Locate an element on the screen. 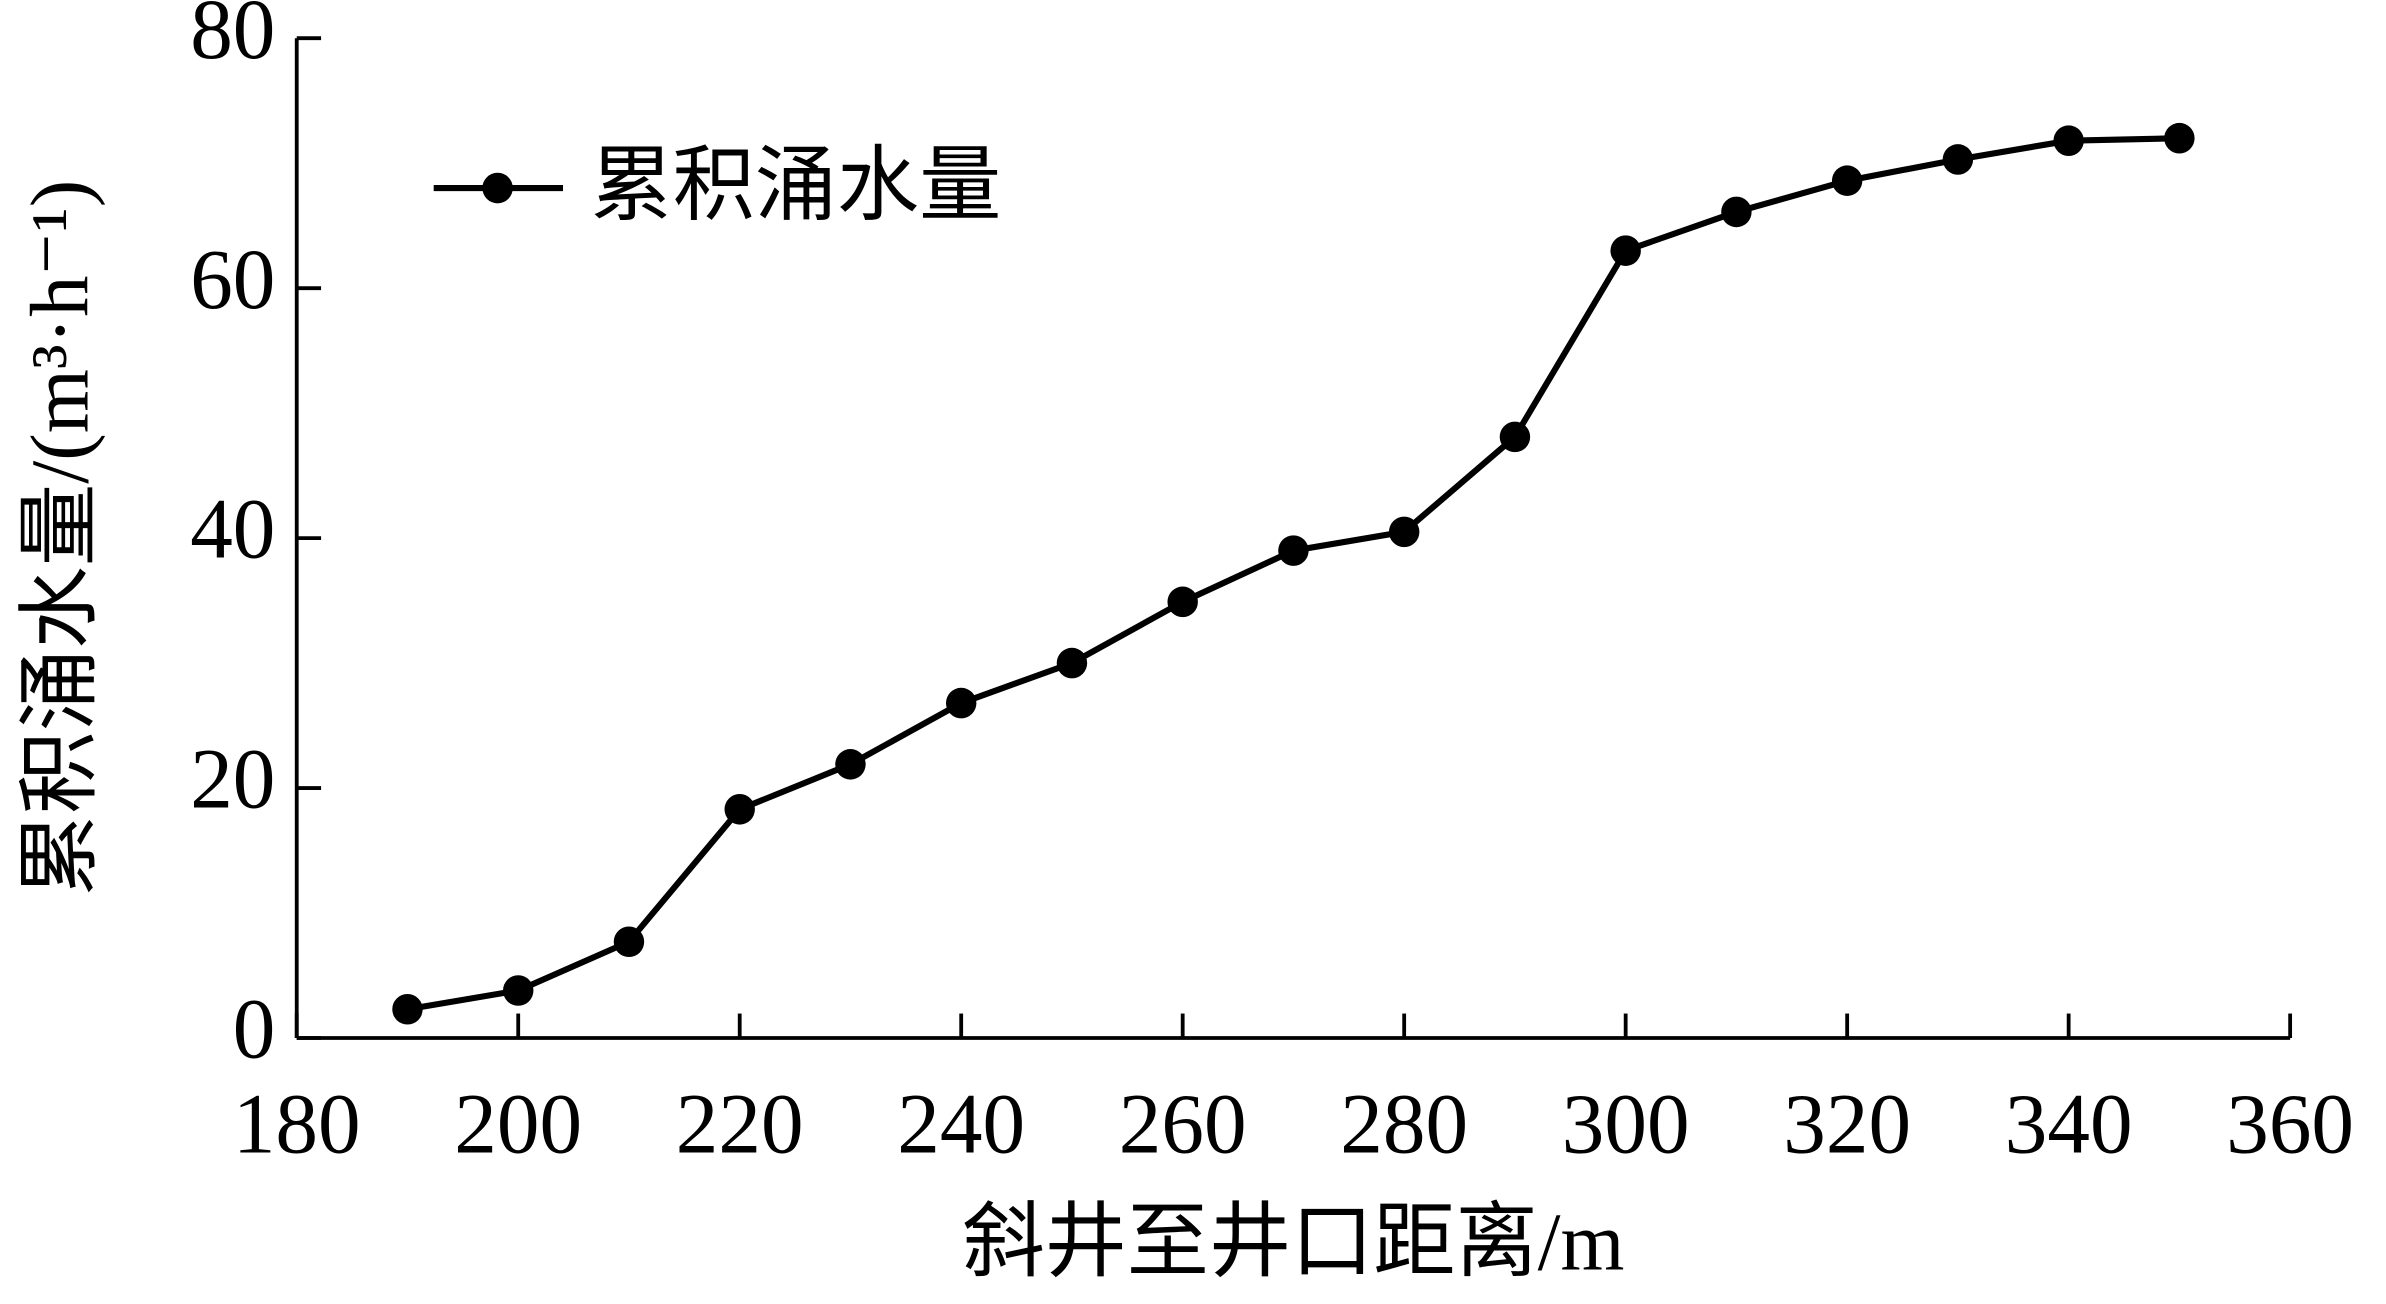 The height and width of the screenshot is (1304, 2386). y-tick-label: 80 is located at coordinates (232, 38).